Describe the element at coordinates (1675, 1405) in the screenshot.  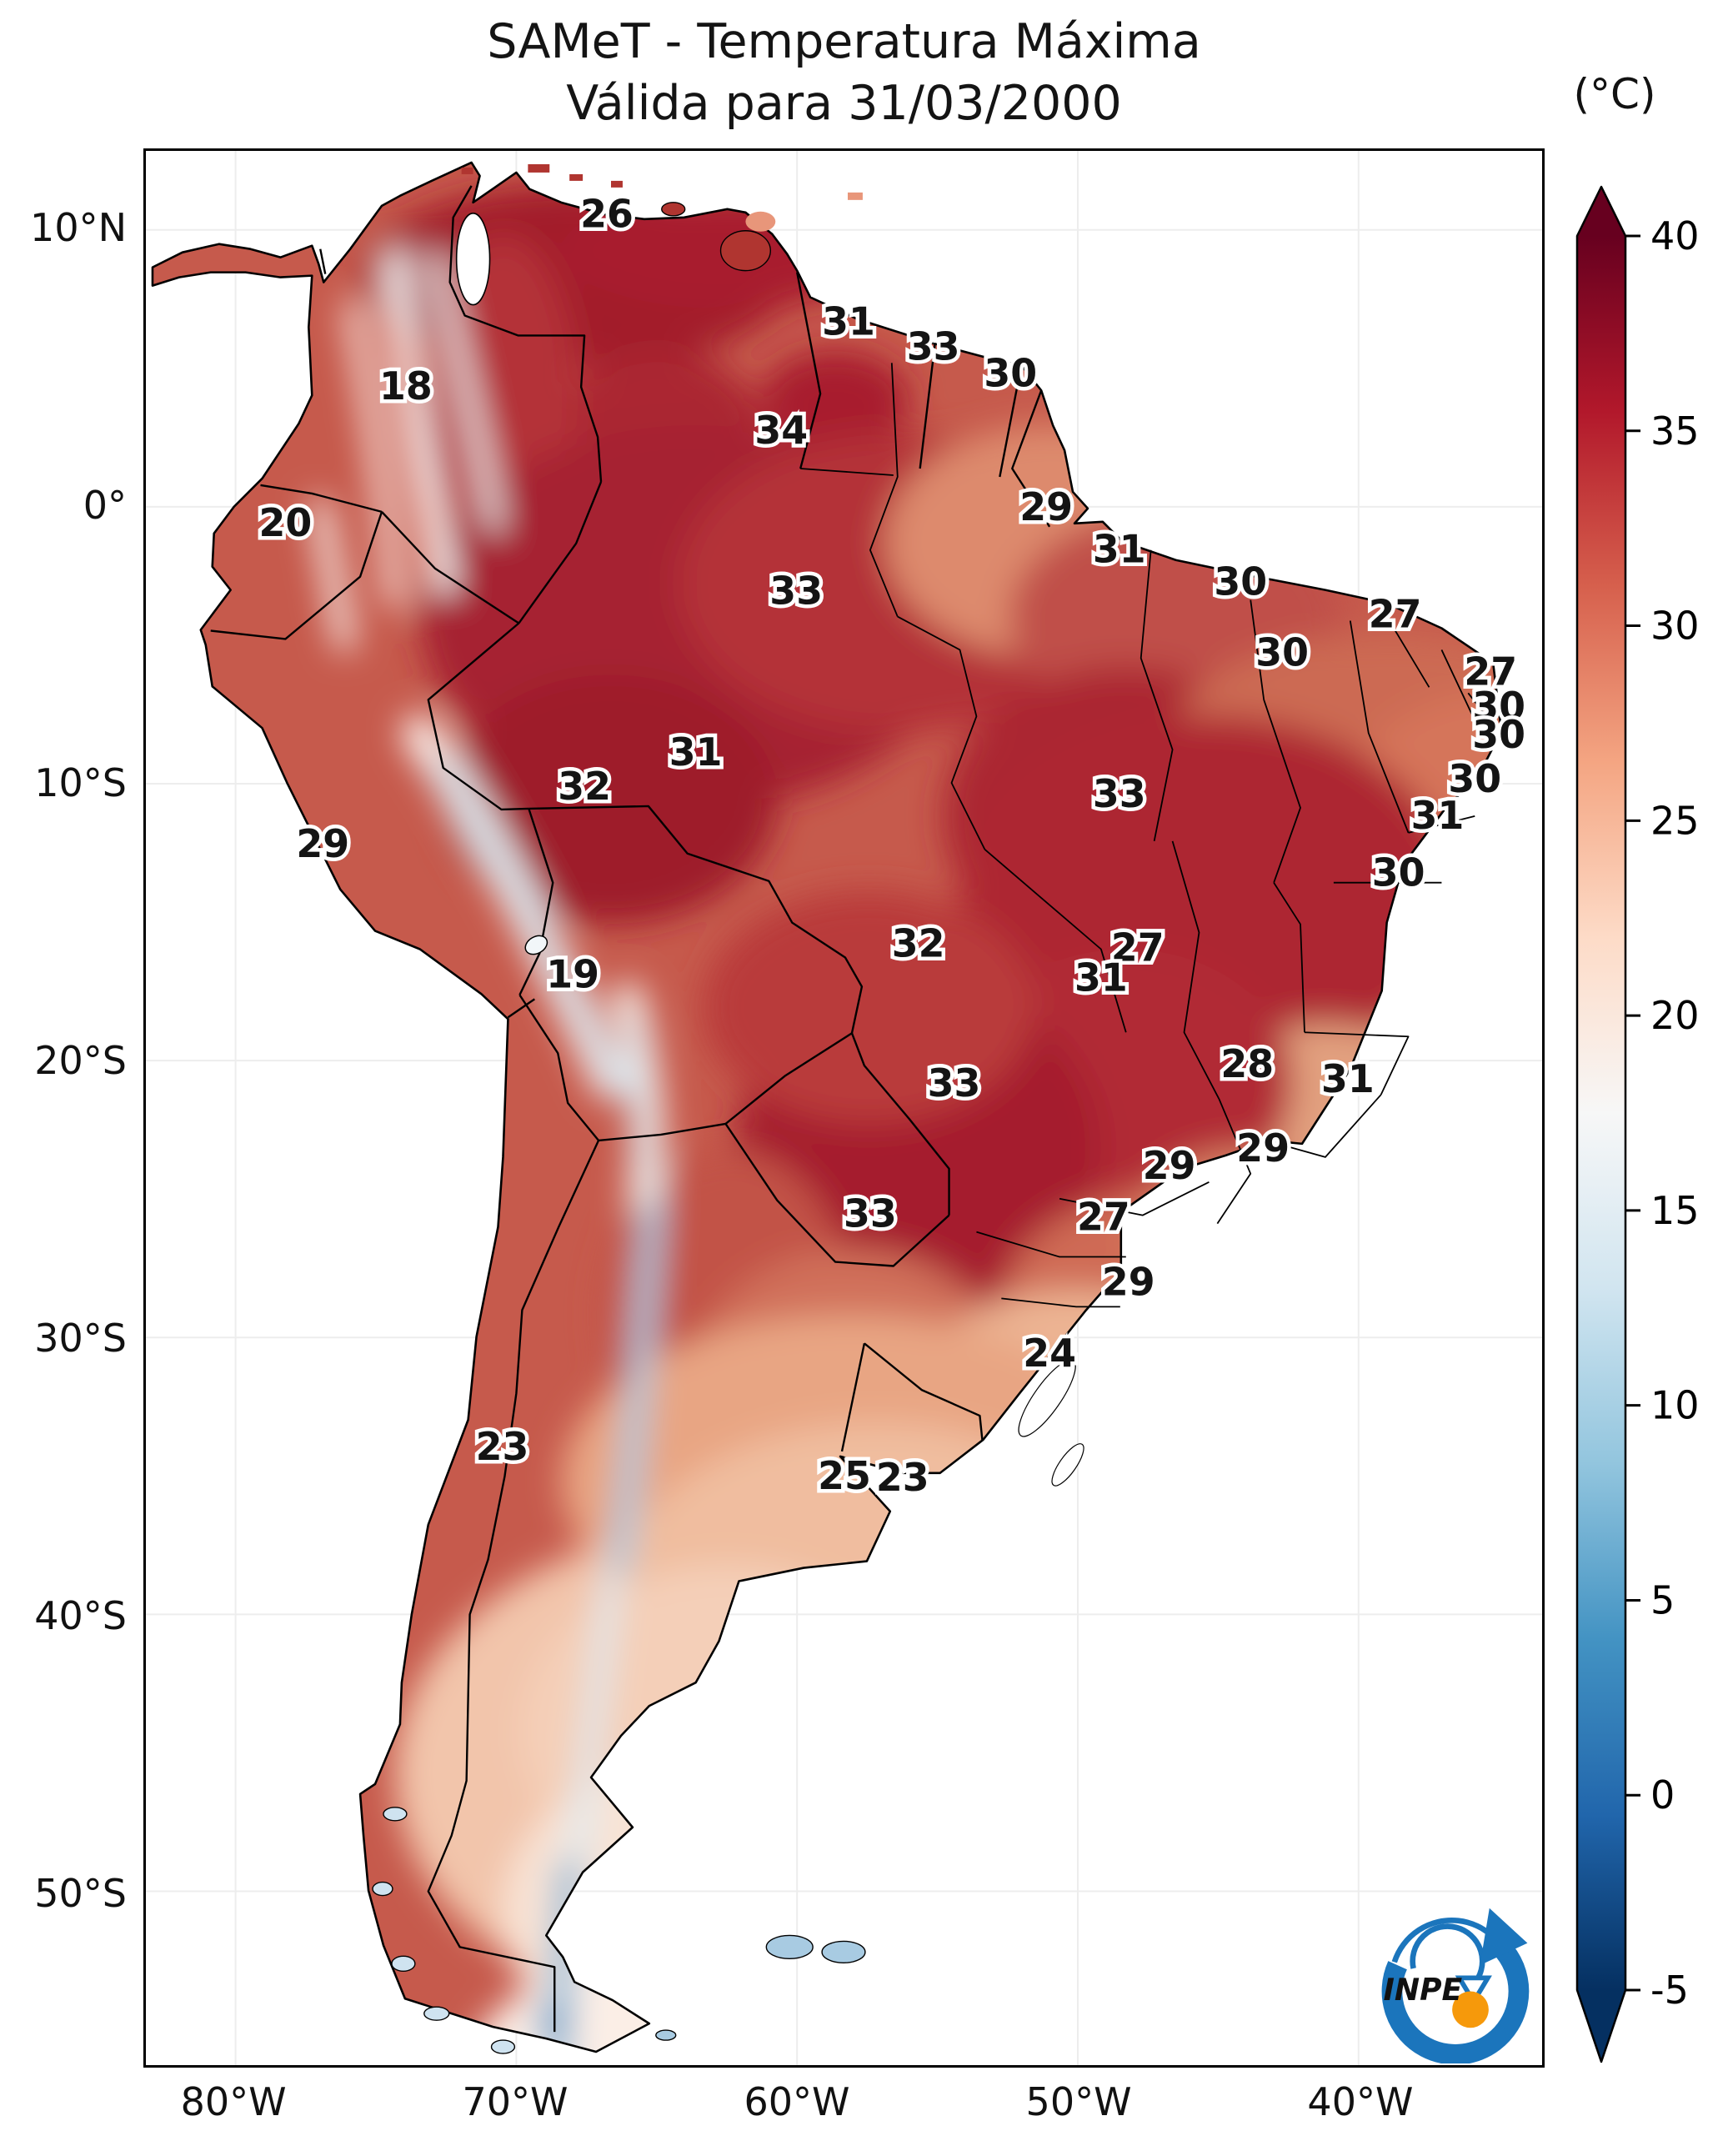
I see `colorbar-tick-label: 10` at that location.